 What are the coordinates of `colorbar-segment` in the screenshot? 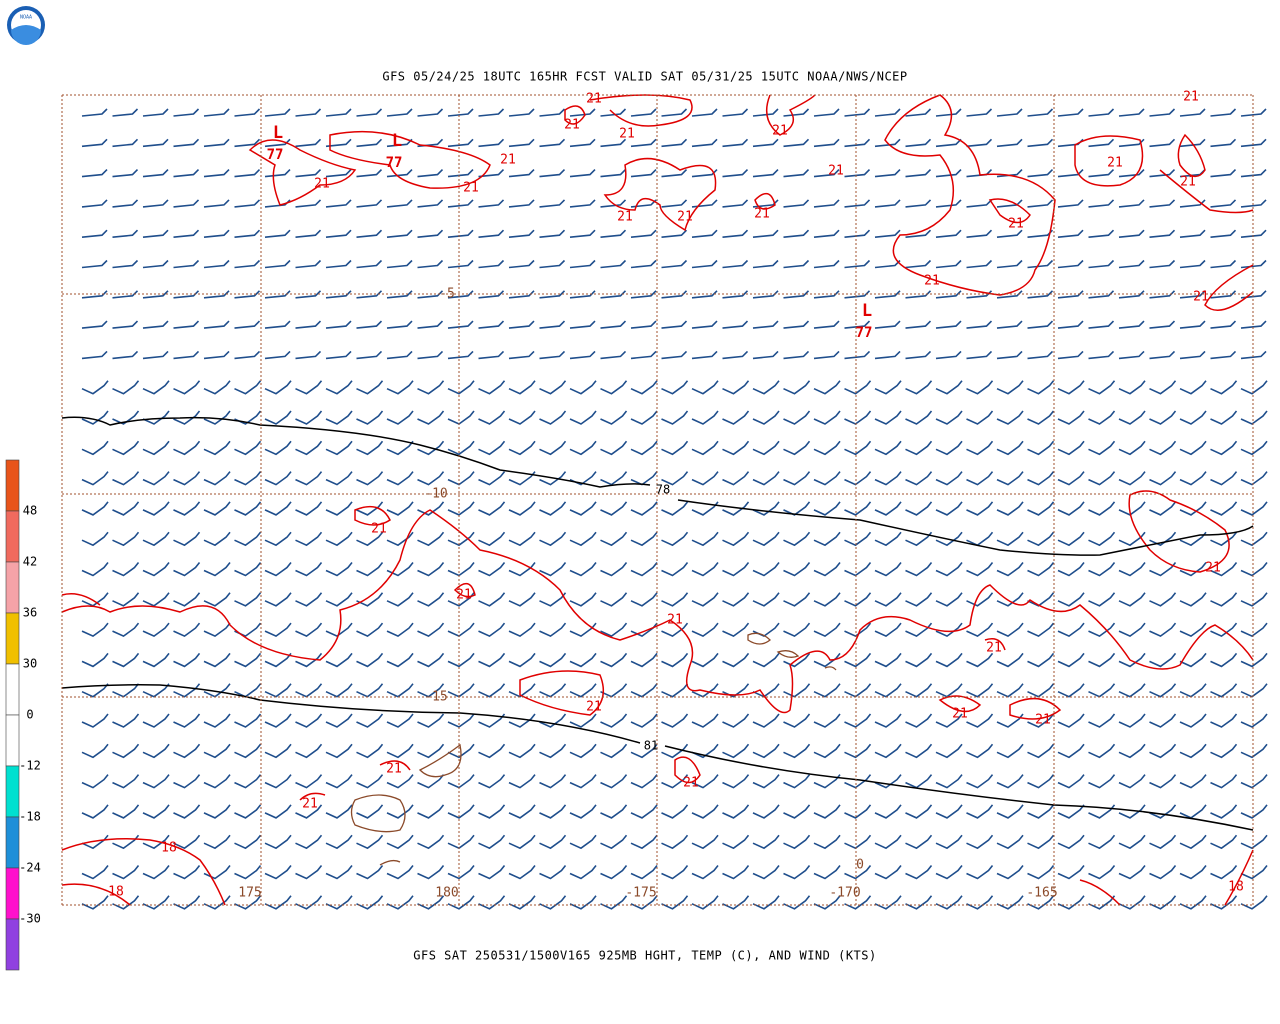 It's located at (12, 689).